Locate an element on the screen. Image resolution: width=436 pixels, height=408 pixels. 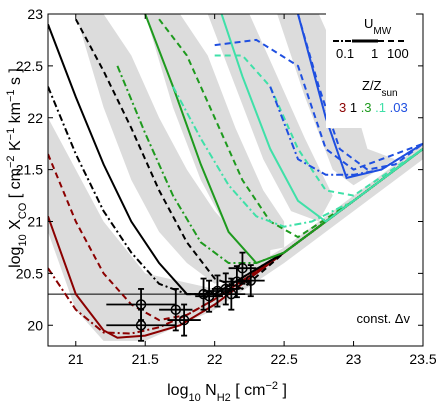
legend-z-values: 3 1 .3 .1 .03 is located at coordinates (373, 107).